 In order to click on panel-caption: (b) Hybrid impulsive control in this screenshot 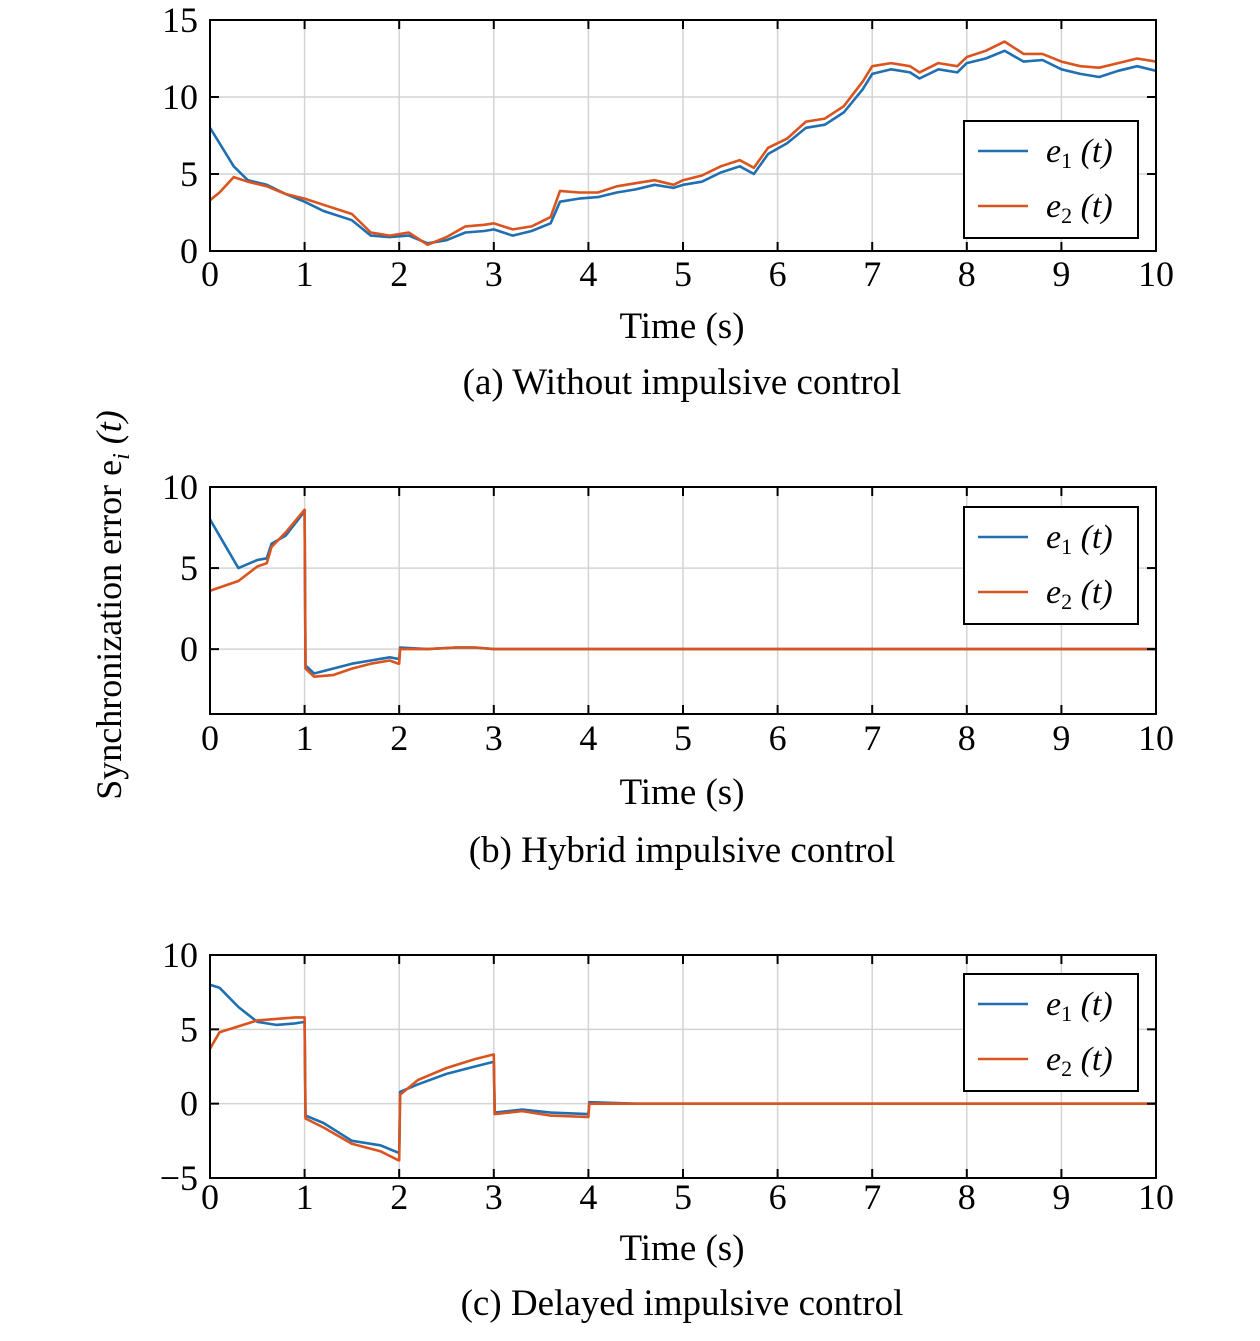, I will do `click(682, 850)`.